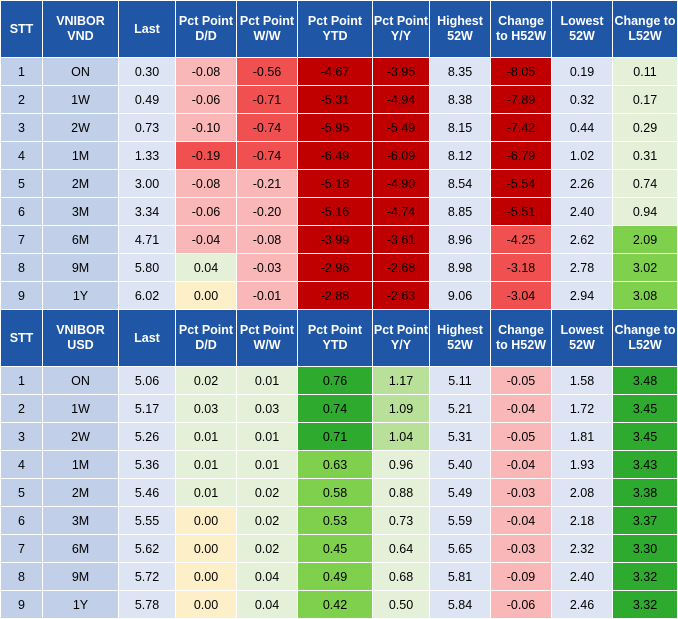 This screenshot has width=678, height=619. What do you see at coordinates (645, 127) in the screenshot?
I see `cell-change-l52w: 0.29` at bounding box center [645, 127].